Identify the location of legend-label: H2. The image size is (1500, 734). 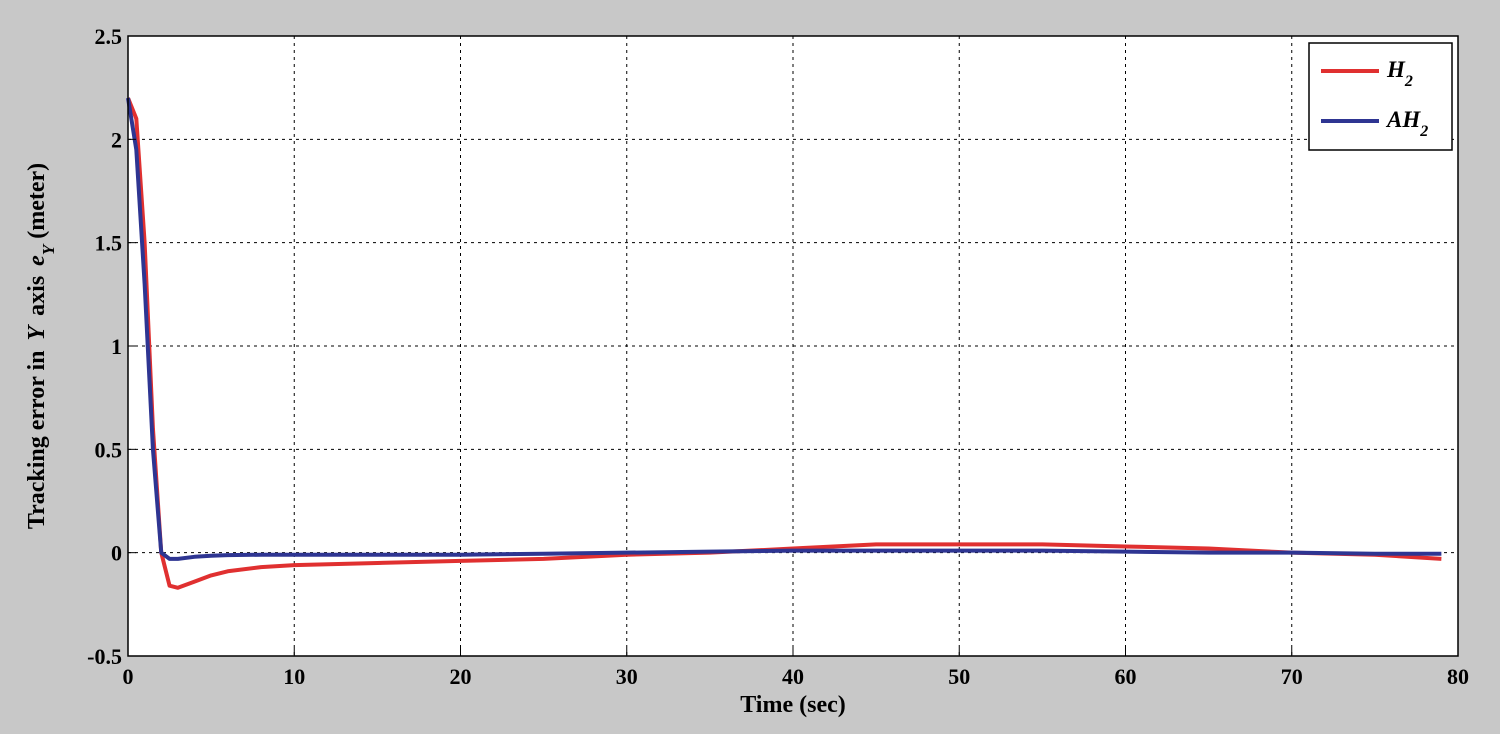
(1399, 73).